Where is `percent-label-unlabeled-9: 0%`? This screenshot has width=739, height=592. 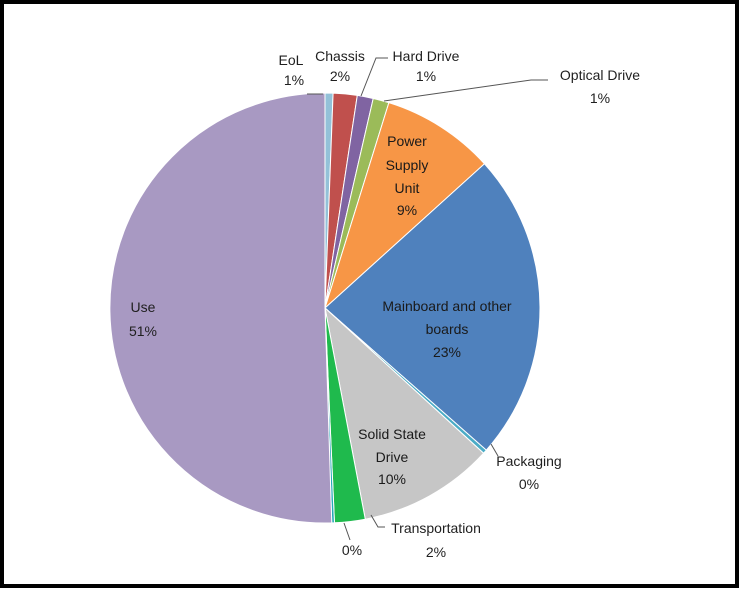 percent-label-unlabeled-9: 0% is located at coordinates (352, 550).